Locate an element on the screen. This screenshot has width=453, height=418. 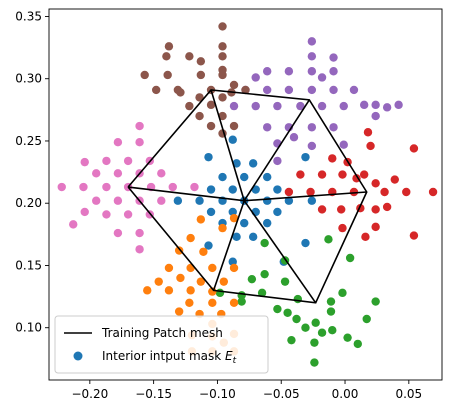
legend-label-mesh: Training Patch mesh is located at coordinates (162, 333).